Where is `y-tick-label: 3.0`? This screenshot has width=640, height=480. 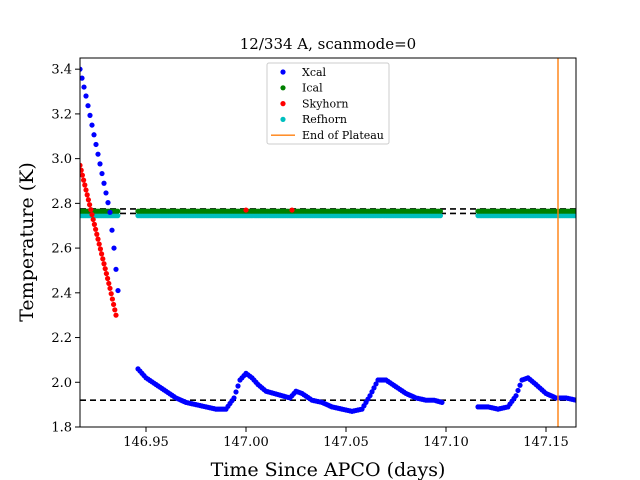 y-tick-label: 3.0 is located at coordinates (61, 159).